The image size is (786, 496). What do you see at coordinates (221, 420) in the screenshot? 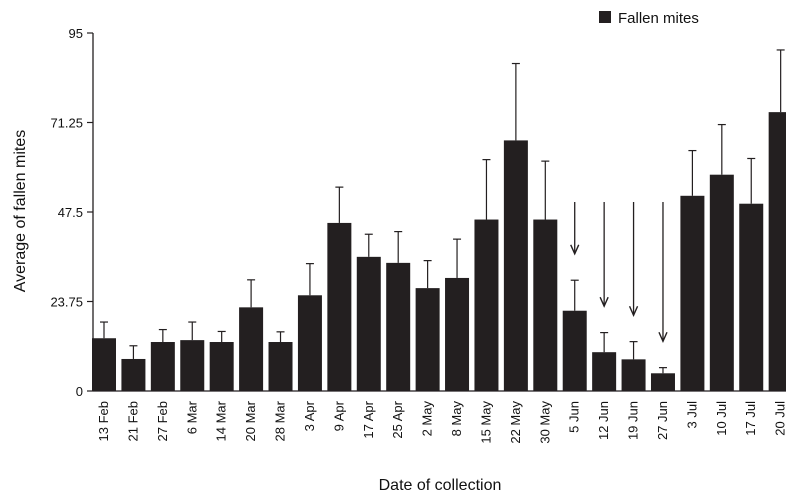
I see `x-tick-label: 14 Mar` at bounding box center [221, 420].